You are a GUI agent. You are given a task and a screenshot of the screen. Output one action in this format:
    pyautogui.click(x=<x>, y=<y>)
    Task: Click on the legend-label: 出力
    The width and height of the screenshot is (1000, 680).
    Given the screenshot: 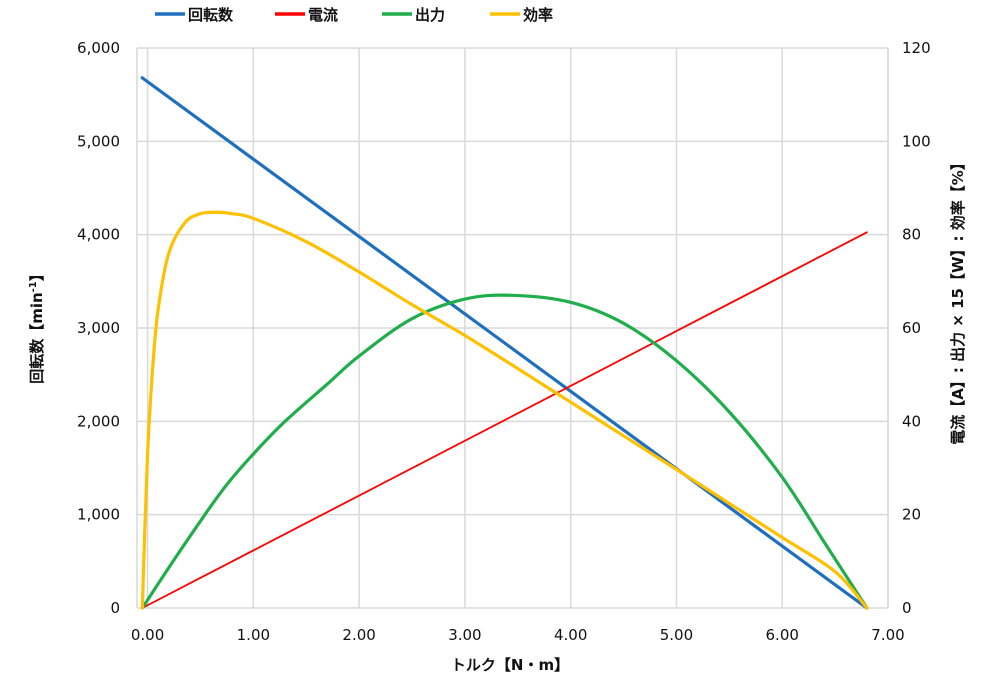 What is the action you would take?
    pyautogui.click(x=430, y=15)
    